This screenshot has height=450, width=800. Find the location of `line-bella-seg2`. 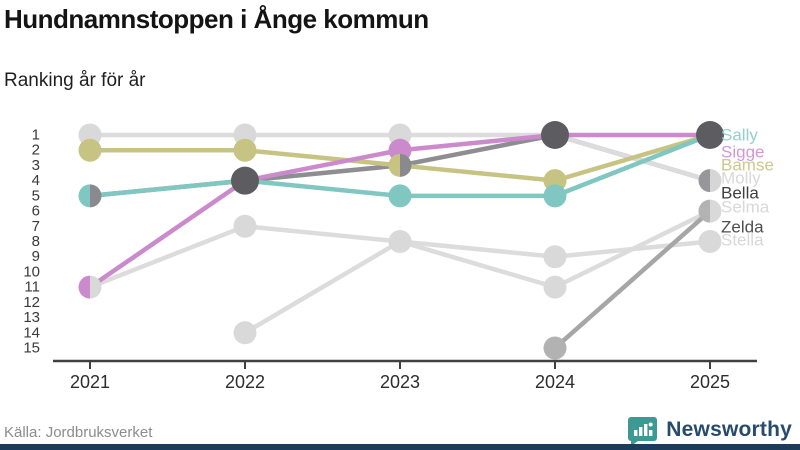

line-bella-seg2 is located at coordinates (477, 150).